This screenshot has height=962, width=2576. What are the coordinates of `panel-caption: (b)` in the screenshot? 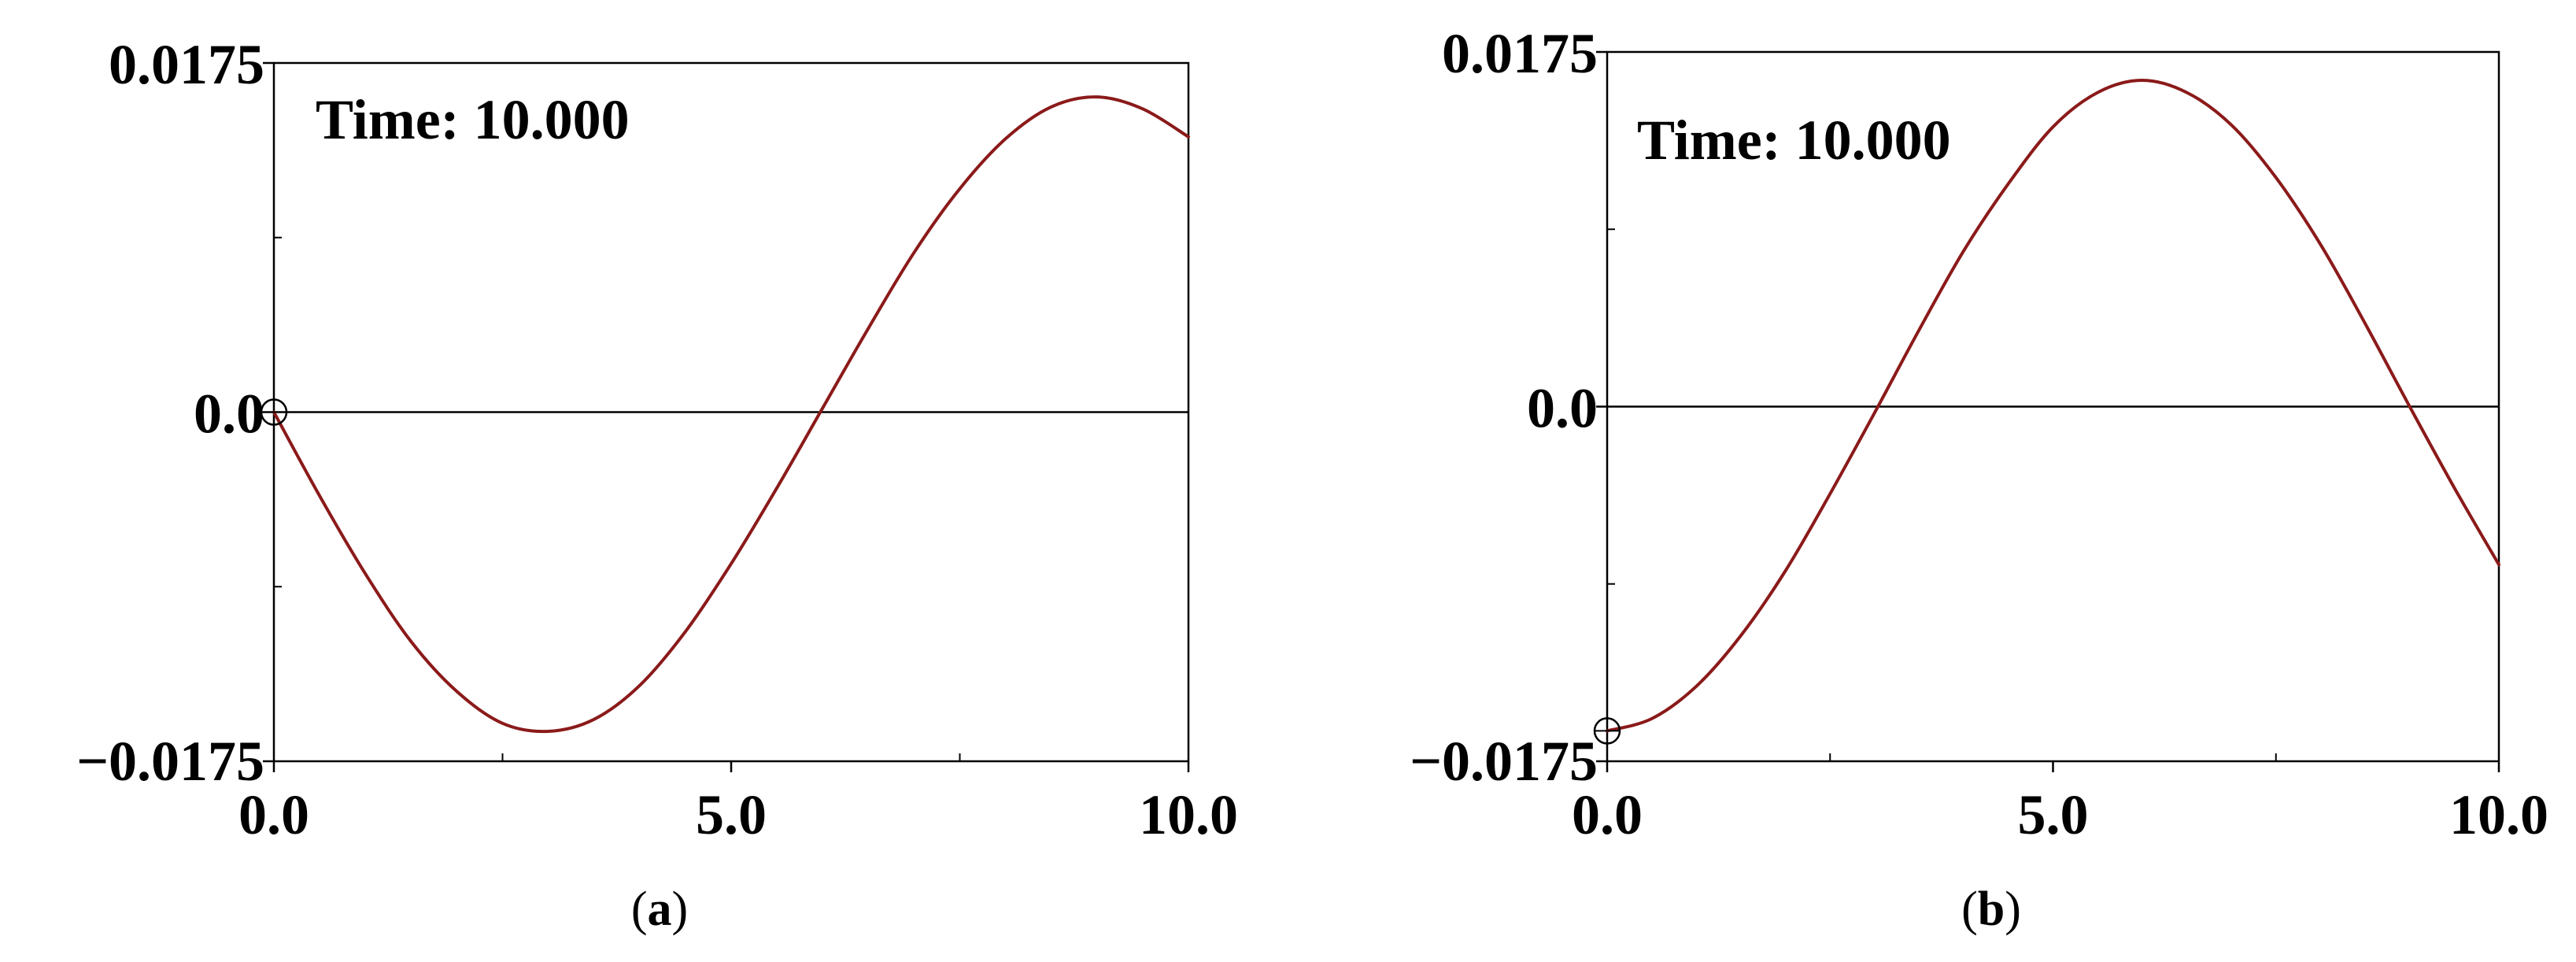 It's located at (1991, 909).